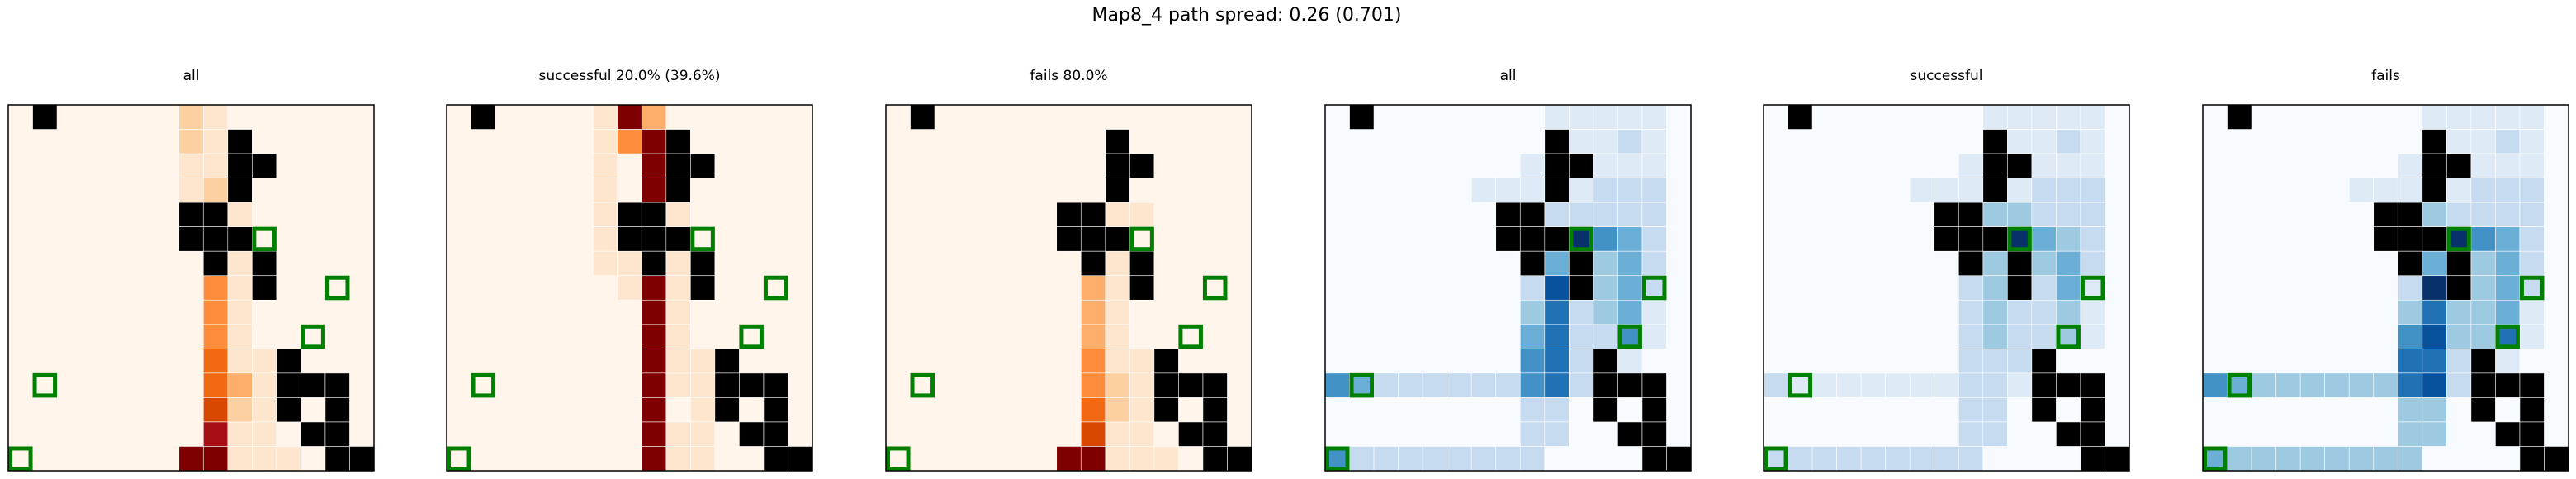 The height and width of the screenshot is (479, 2576). Describe the element at coordinates (2385, 76) in the screenshot. I see `panel-title: fails` at that location.